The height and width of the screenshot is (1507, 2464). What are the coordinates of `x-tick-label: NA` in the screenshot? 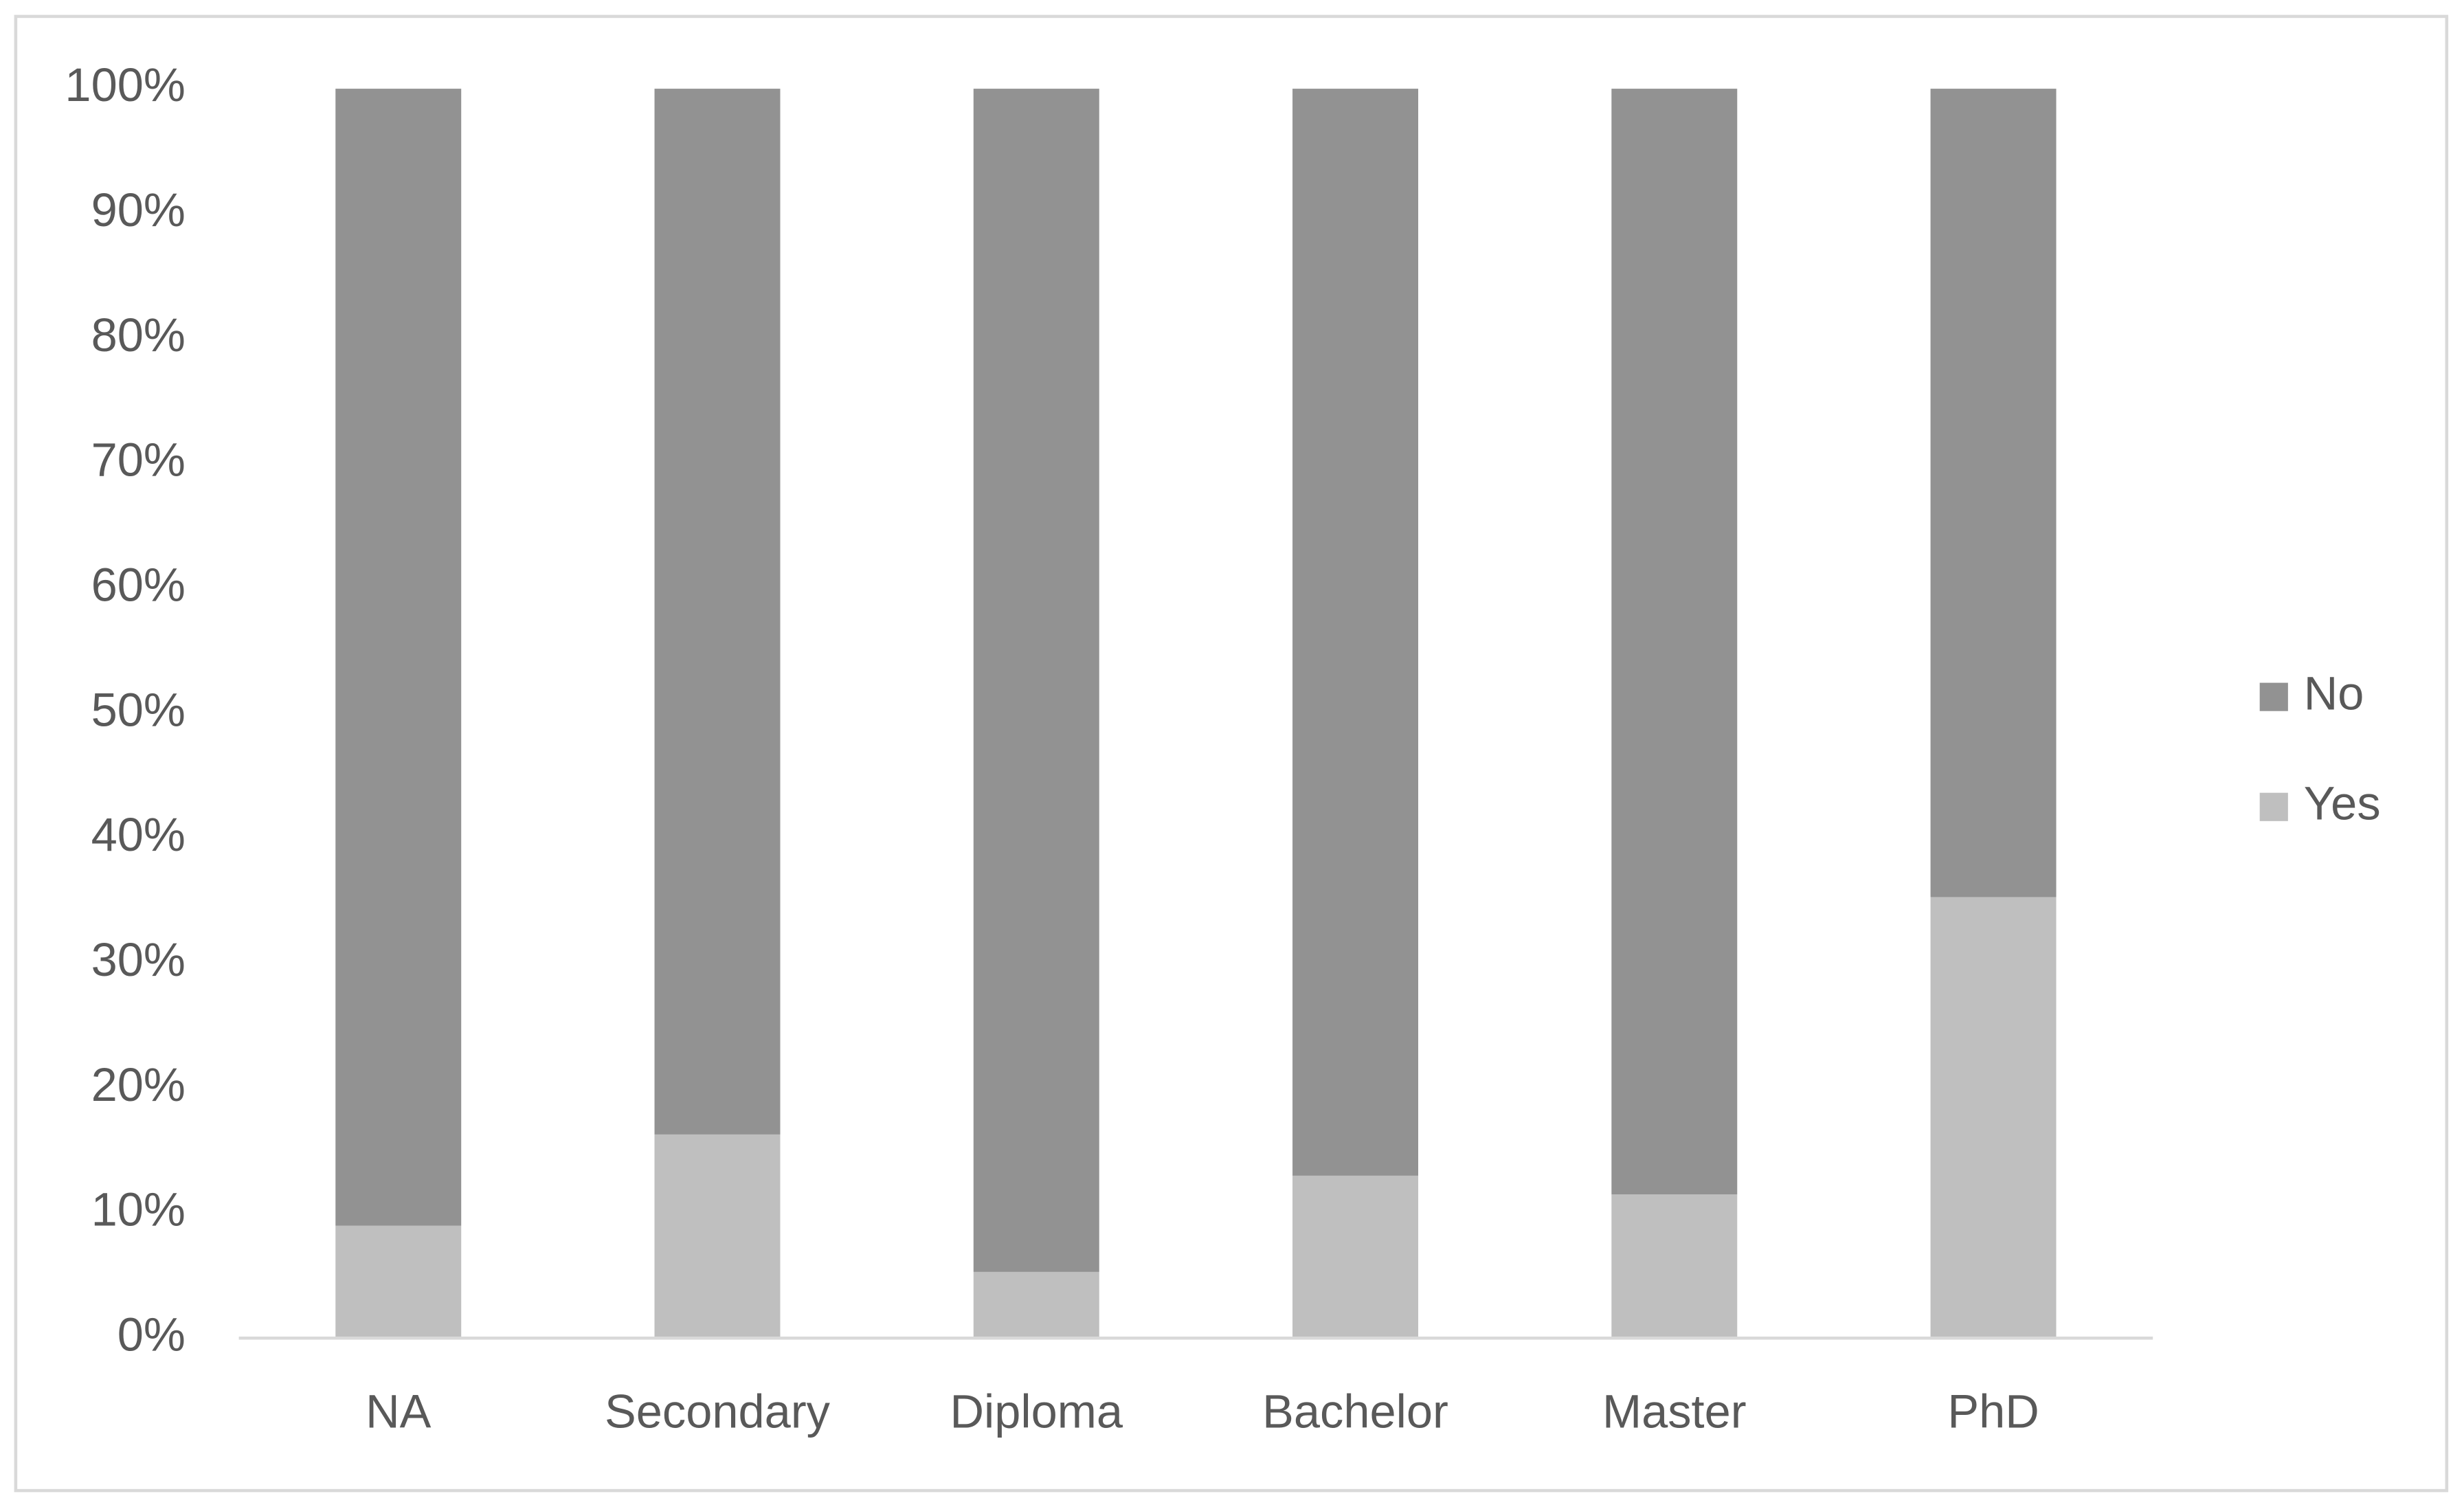 It's located at (399, 1412).